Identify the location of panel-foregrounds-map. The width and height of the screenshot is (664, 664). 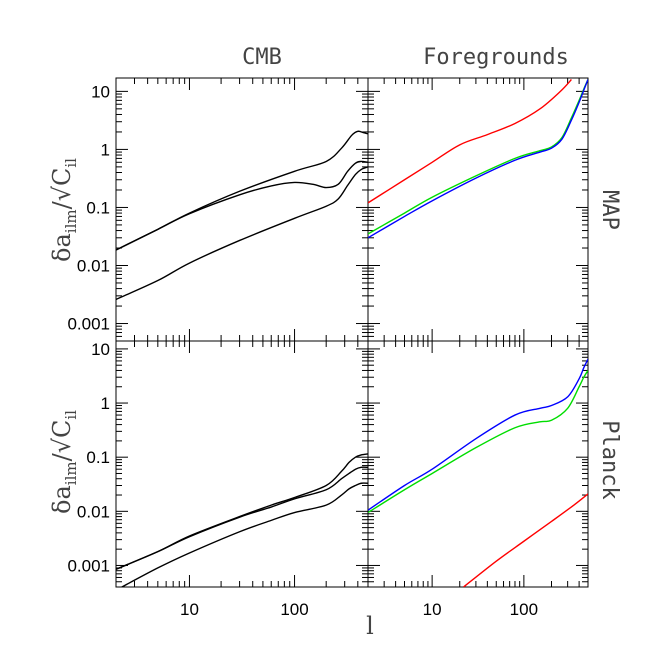
(478, 209).